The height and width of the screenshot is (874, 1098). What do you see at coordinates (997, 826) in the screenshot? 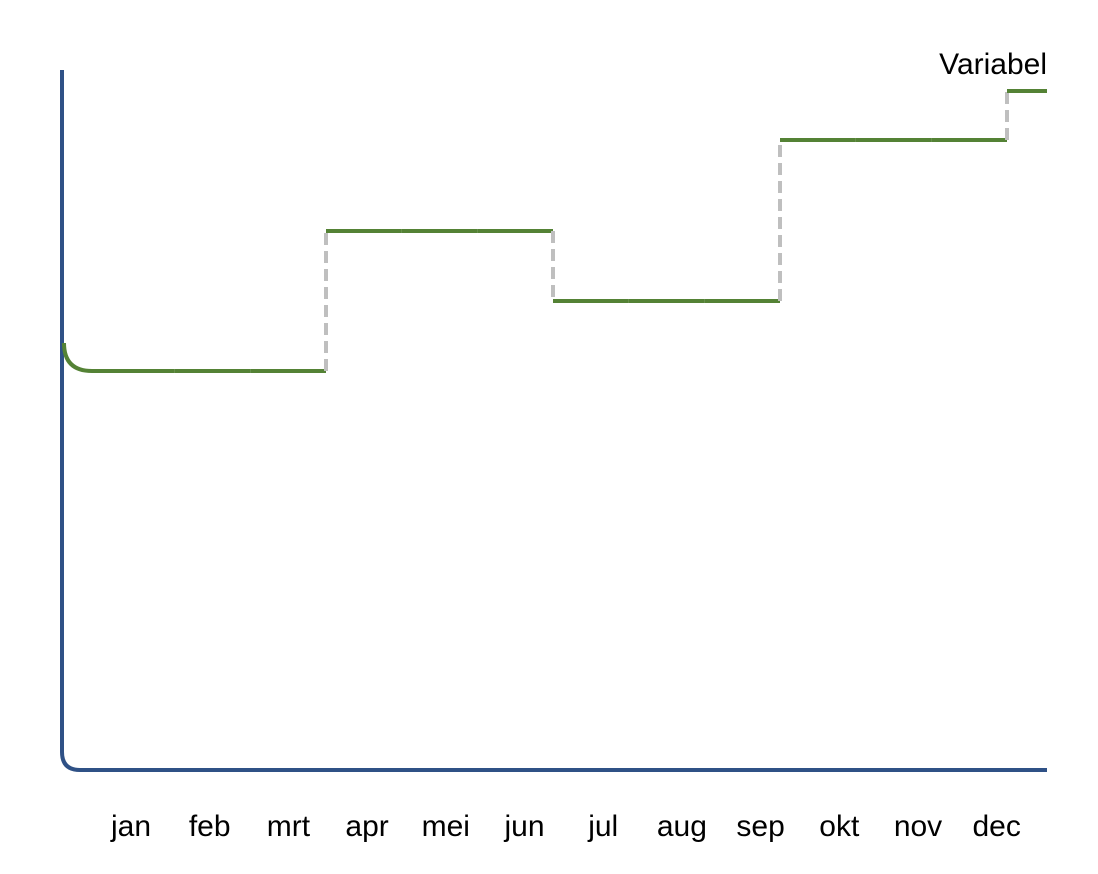
I see `x-tick-label: dec` at bounding box center [997, 826].